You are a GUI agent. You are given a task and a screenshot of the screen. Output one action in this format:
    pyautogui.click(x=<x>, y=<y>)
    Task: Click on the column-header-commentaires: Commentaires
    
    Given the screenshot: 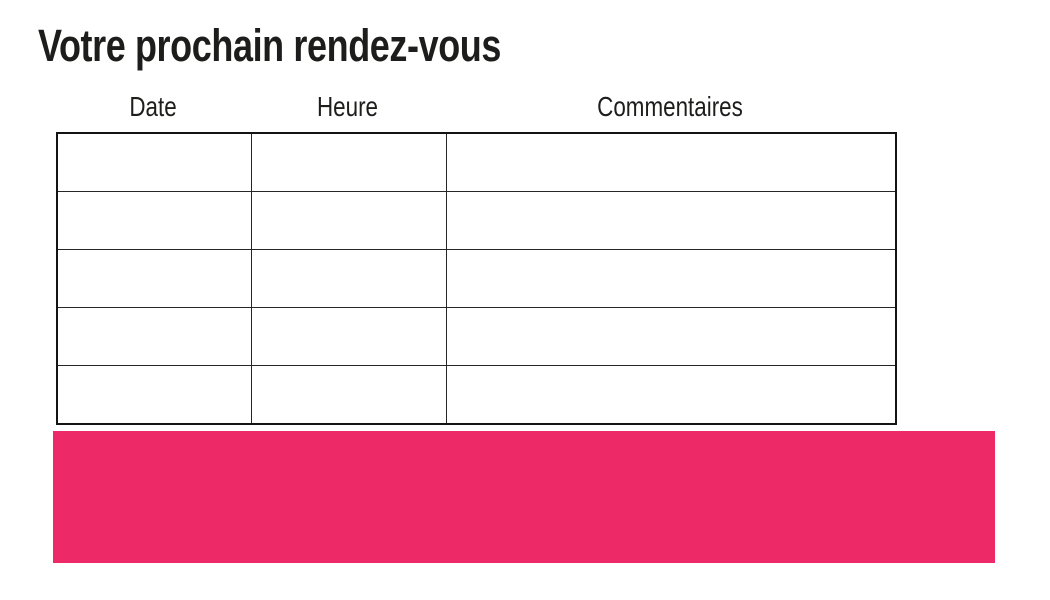 What is the action you would take?
    pyautogui.click(x=670, y=106)
    